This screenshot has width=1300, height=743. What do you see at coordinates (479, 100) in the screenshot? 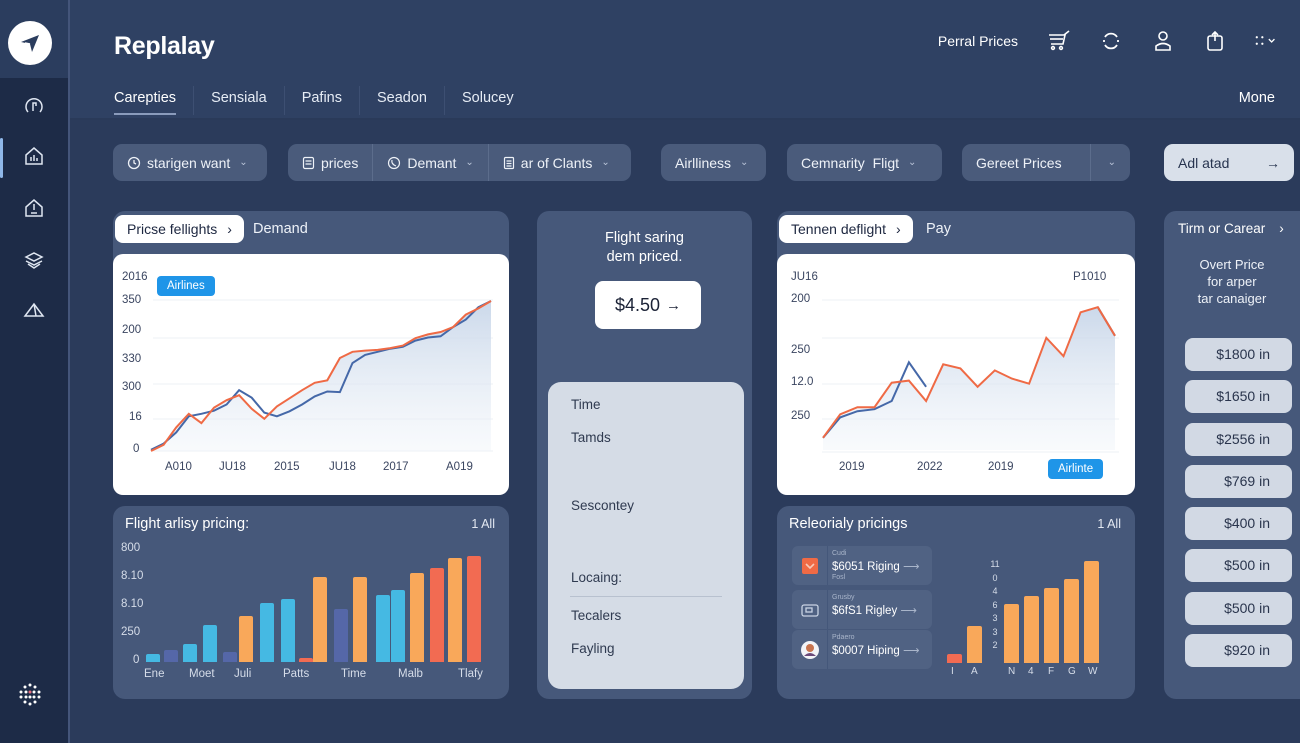
I see `tab-solucey: Solucey` at bounding box center [479, 100].